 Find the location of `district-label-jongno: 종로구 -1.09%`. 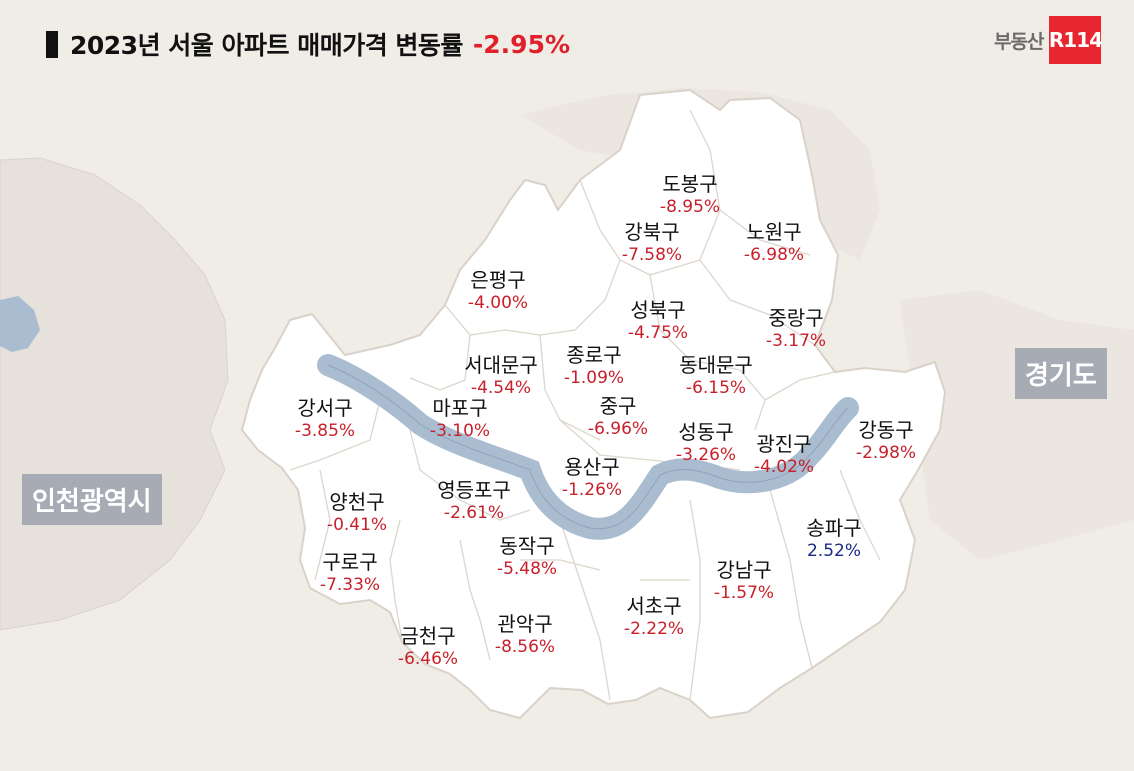

district-label-jongno: 종로구 -1.09% is located at coordinates (594, 366).